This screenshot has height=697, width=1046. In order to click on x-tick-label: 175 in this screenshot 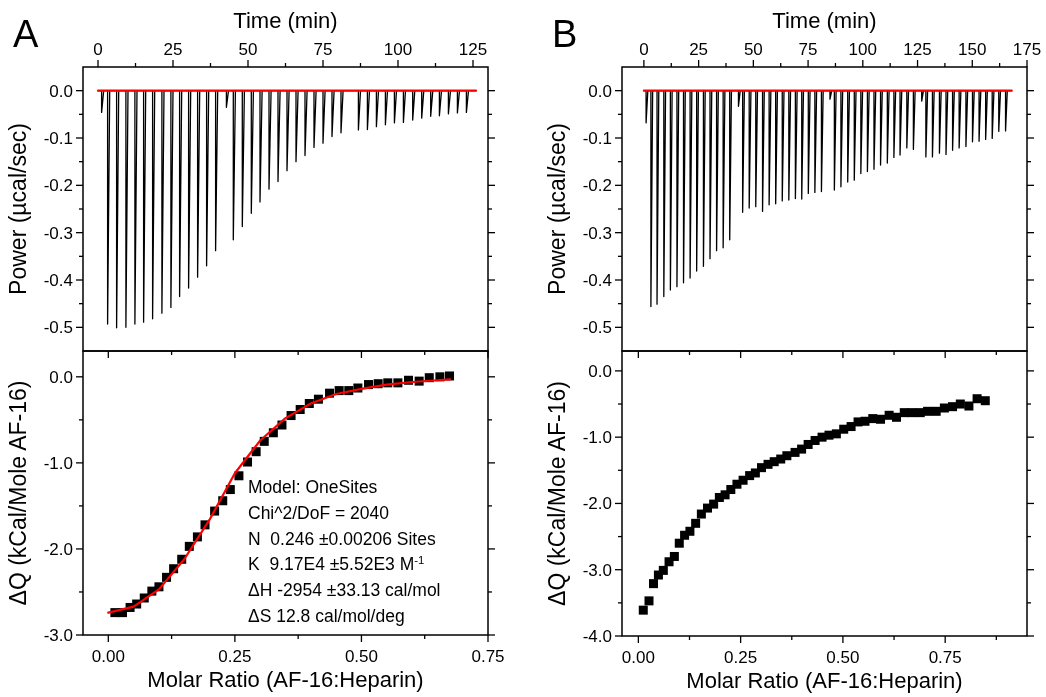, I will do `click(1027, 49)`.